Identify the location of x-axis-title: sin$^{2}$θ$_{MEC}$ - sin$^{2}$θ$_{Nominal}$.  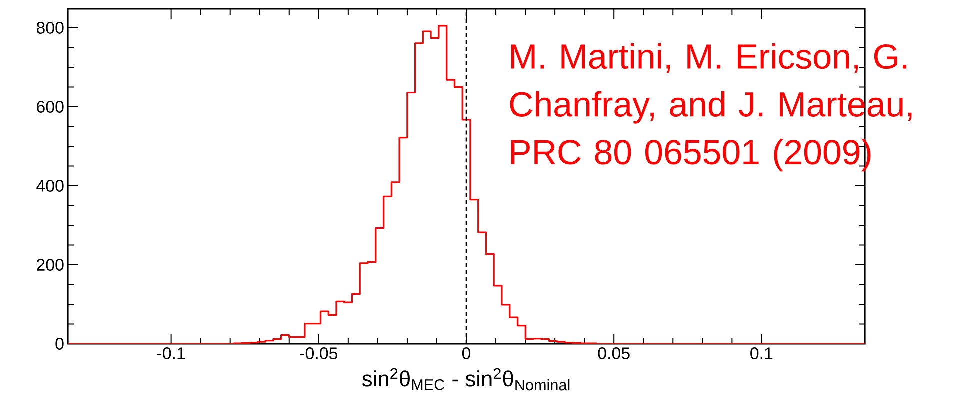
(466, 379).